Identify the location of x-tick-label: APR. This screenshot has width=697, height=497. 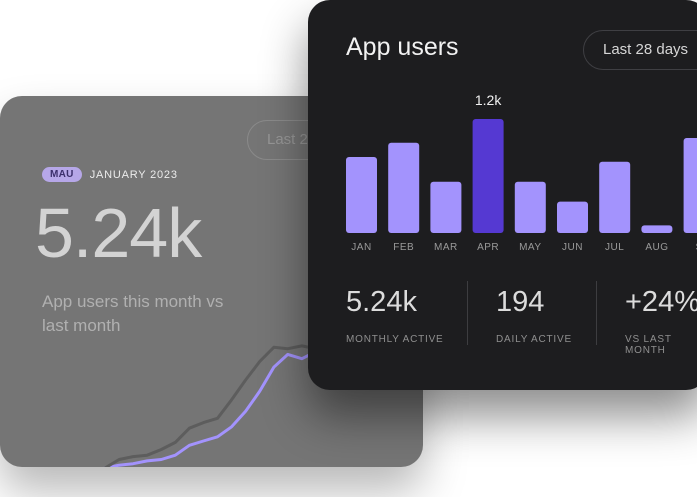
(488, 247).